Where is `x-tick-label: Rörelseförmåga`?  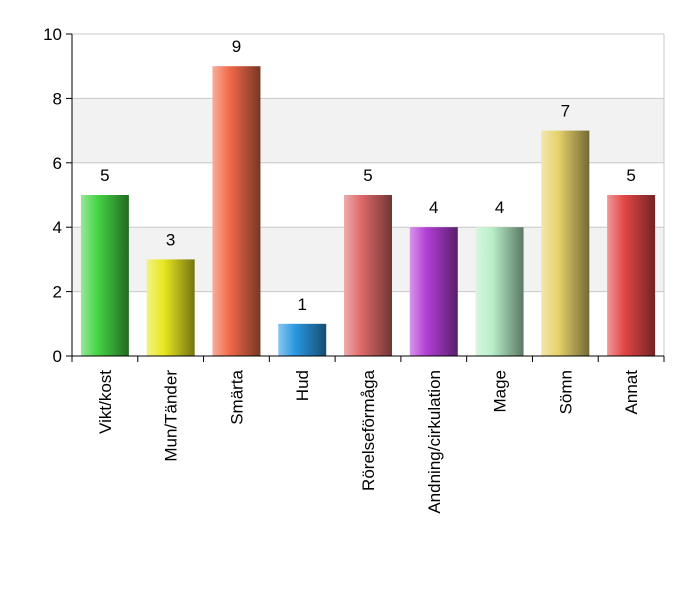 x-tick-label: Rörelseförmåga is located at coordinates (368, 429).